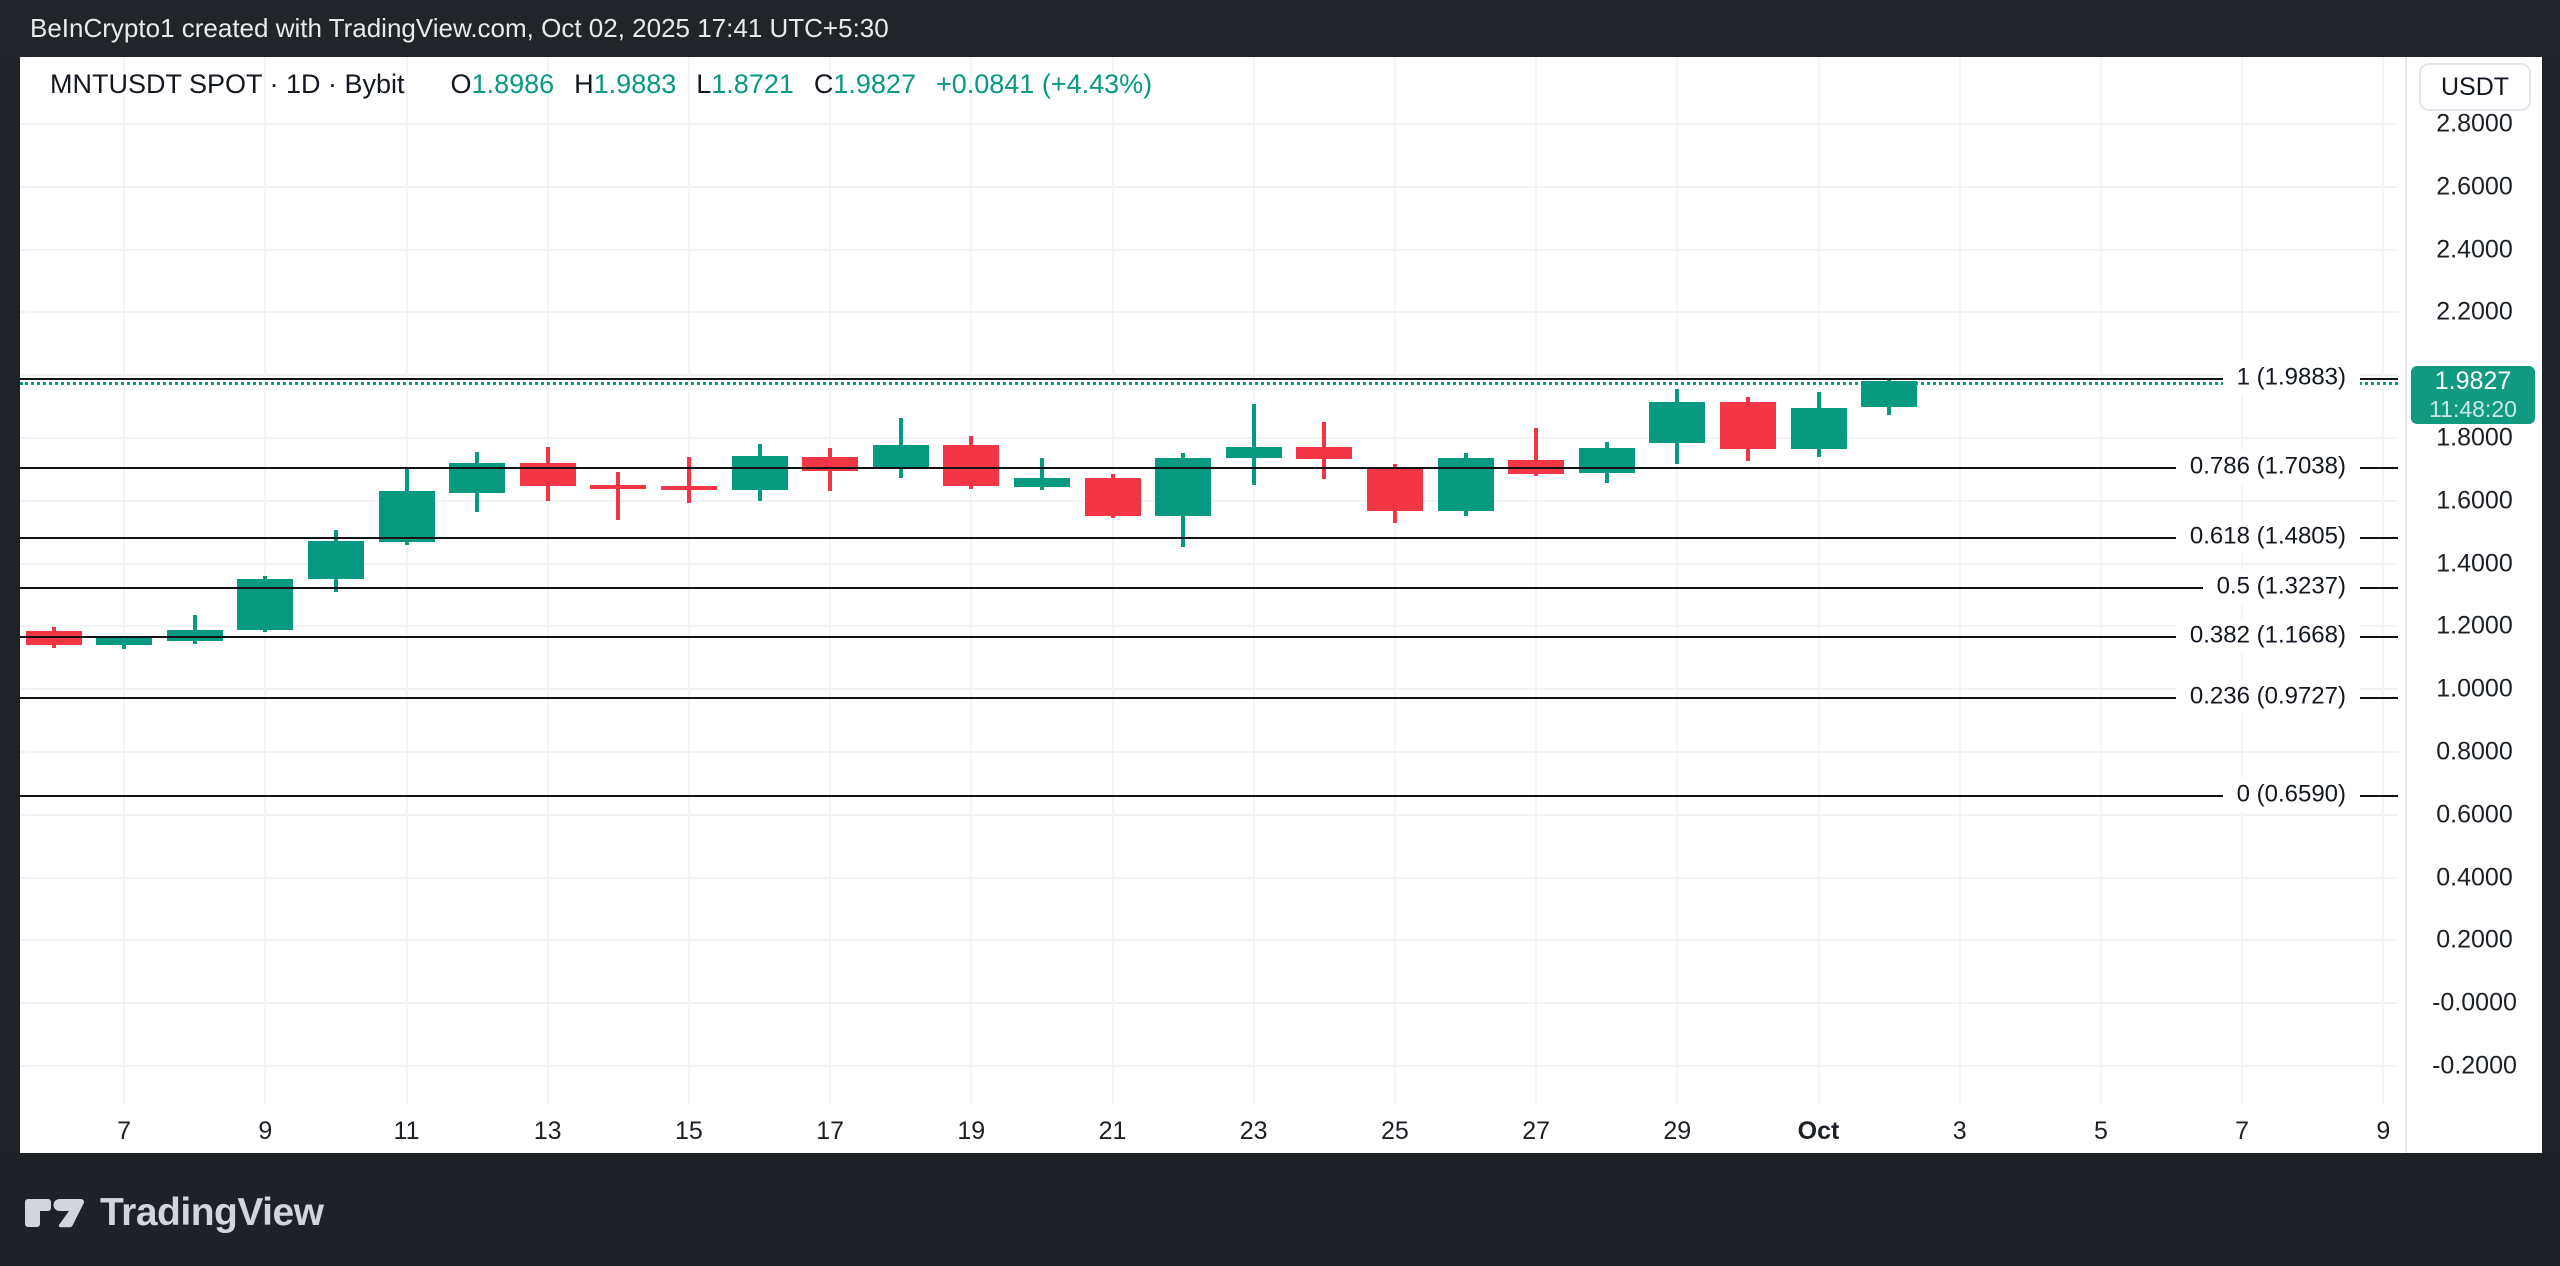 The height and width of the screenshot is (1266, 2560). I want to click on time-axis-label: 3, so click(1959, 1131).